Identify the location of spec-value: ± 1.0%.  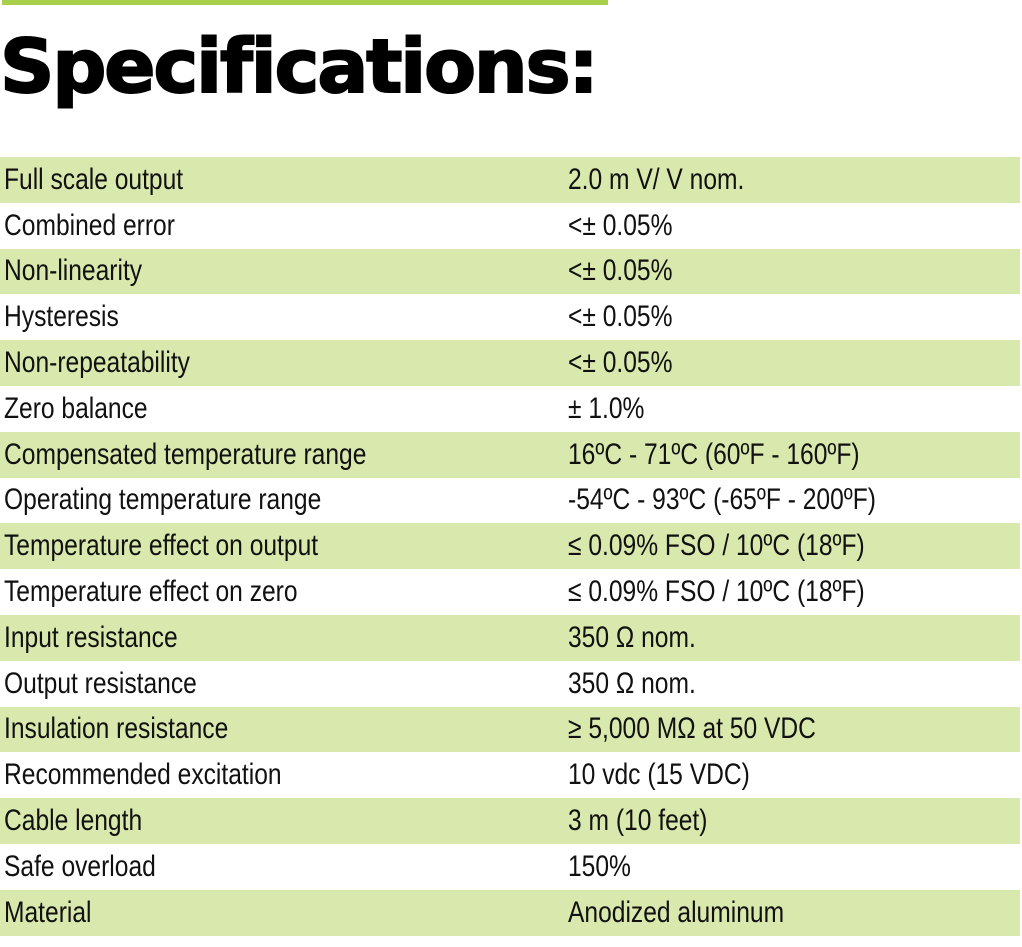
(606, 408).